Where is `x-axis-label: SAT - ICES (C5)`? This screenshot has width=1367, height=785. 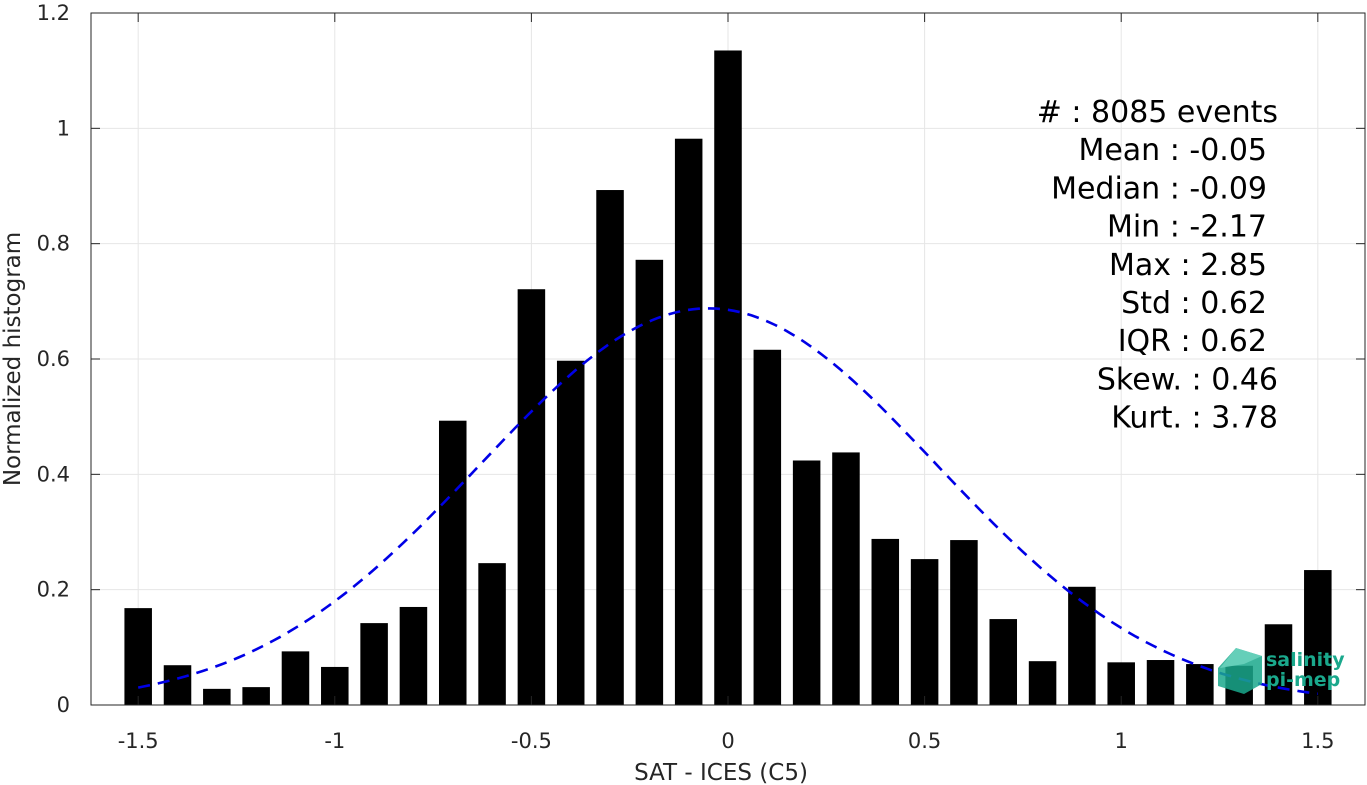 x-axis-label: SAT - ICES (C5) is located at coordinates (721, 772).